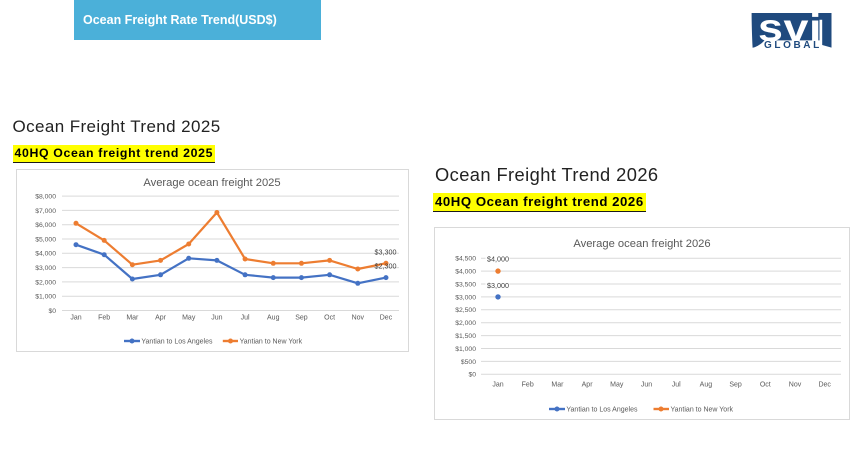 This screenshot has height=450, width=860. Describe the element at coordinates (45, 239) in the screenshot. I see `svg-text: $5,000` at that location.